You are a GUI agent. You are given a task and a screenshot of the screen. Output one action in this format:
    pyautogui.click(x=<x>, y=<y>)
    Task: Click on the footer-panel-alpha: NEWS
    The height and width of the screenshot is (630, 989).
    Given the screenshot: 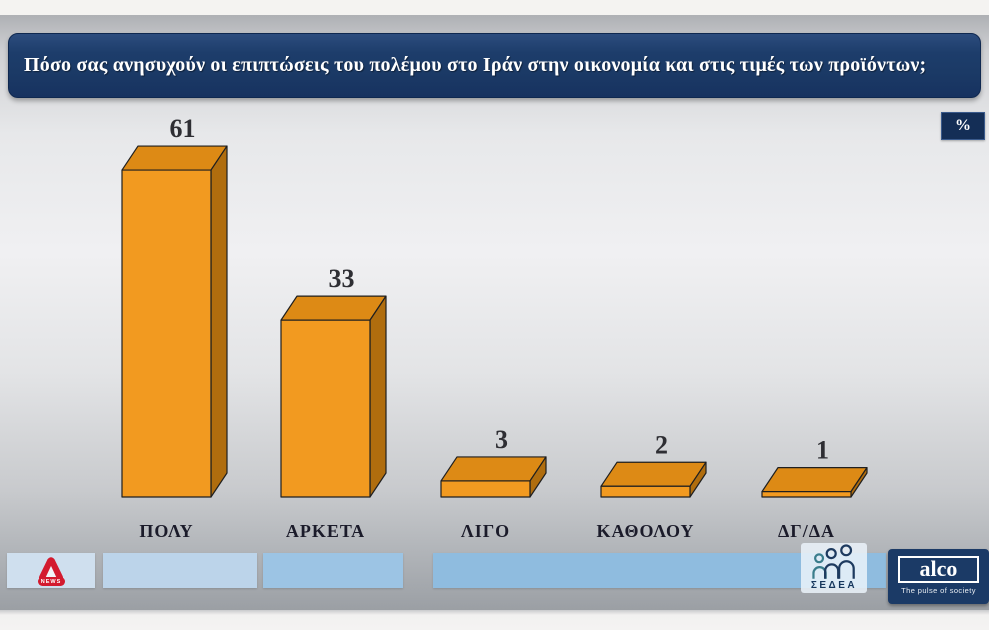 What is the action you would take?
    pyautogui.click(x=51, y=570)
    